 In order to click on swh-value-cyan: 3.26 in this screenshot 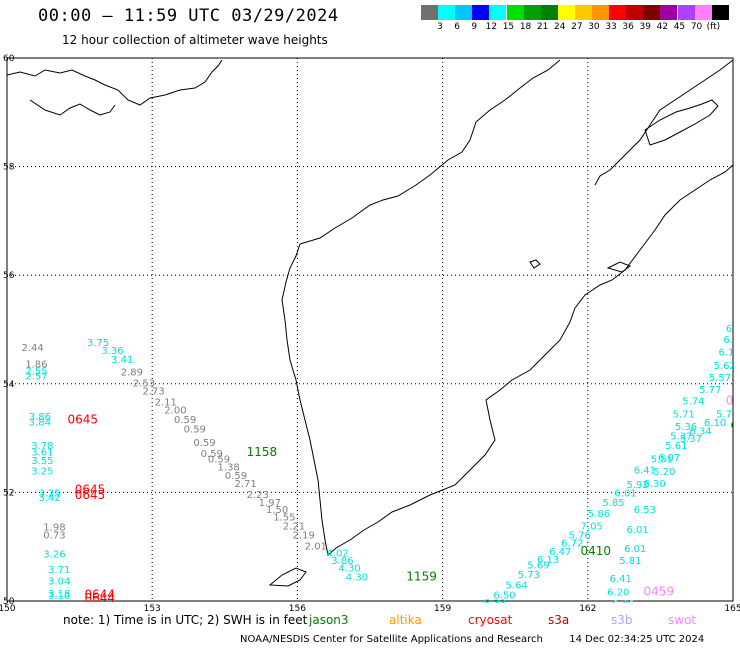, I will do `click(54, 555)`.